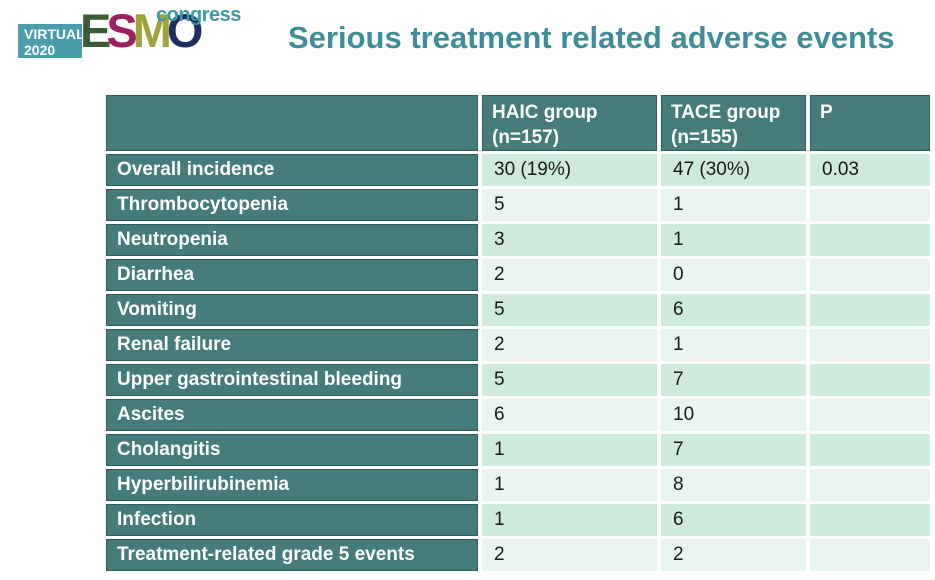 This screenshot has height=580, width=935. Describe the element at coordinates (184, 30) in the screenshot. I see `esmo-letter-o: O` at that location.